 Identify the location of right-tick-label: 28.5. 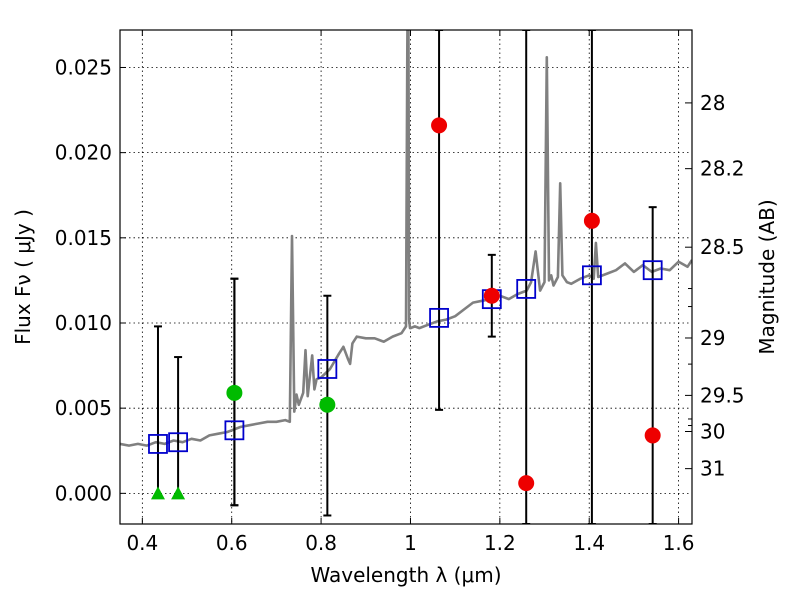
(722, 247).